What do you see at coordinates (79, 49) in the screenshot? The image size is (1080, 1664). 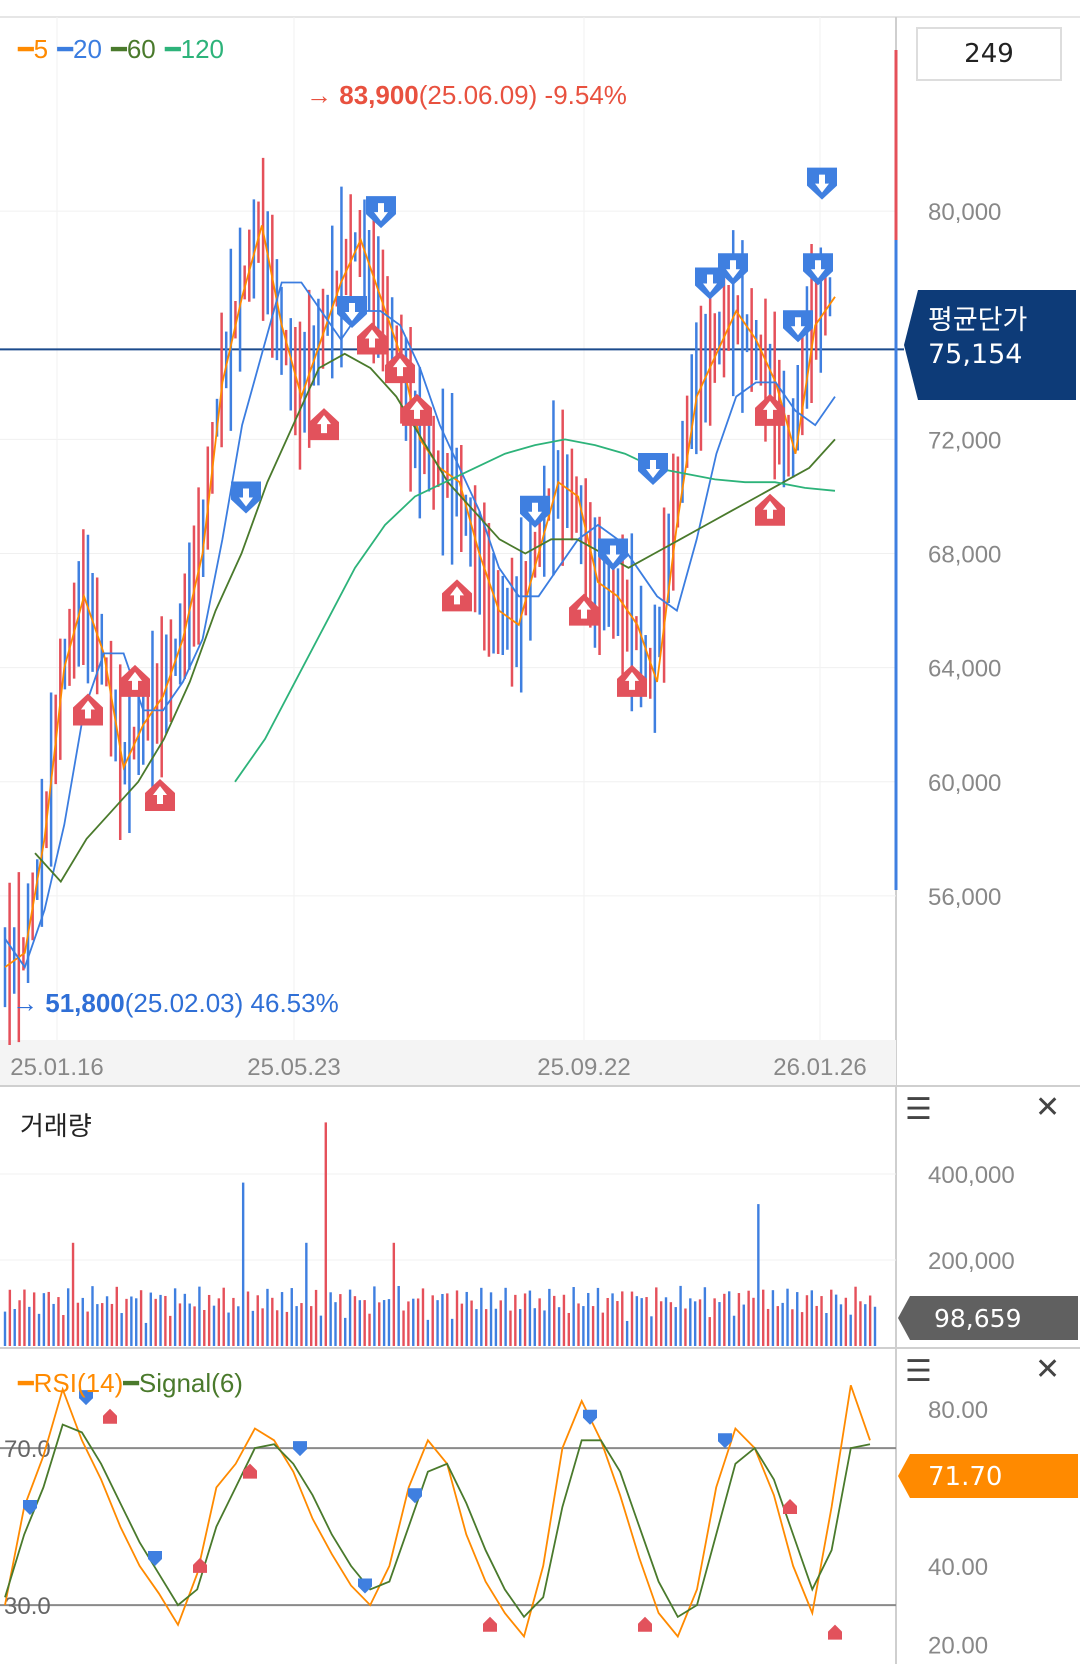 I see `ma20-legend: ━20` at bounding box center [79, 49].